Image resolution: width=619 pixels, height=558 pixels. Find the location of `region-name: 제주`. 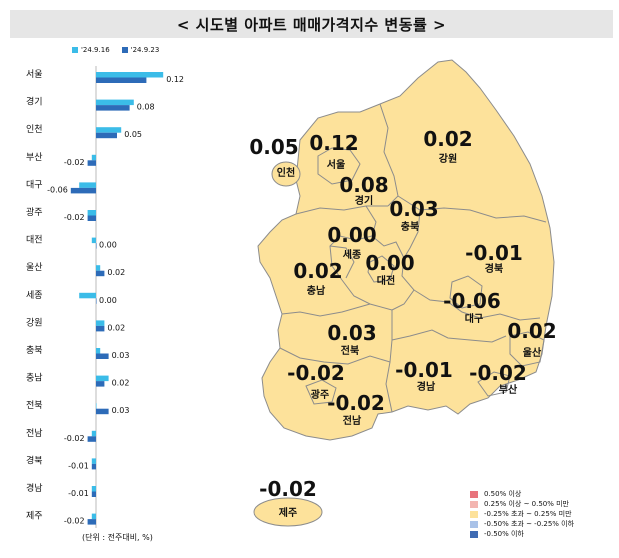

region-name: 제주 is located at coordinates (288, 512).